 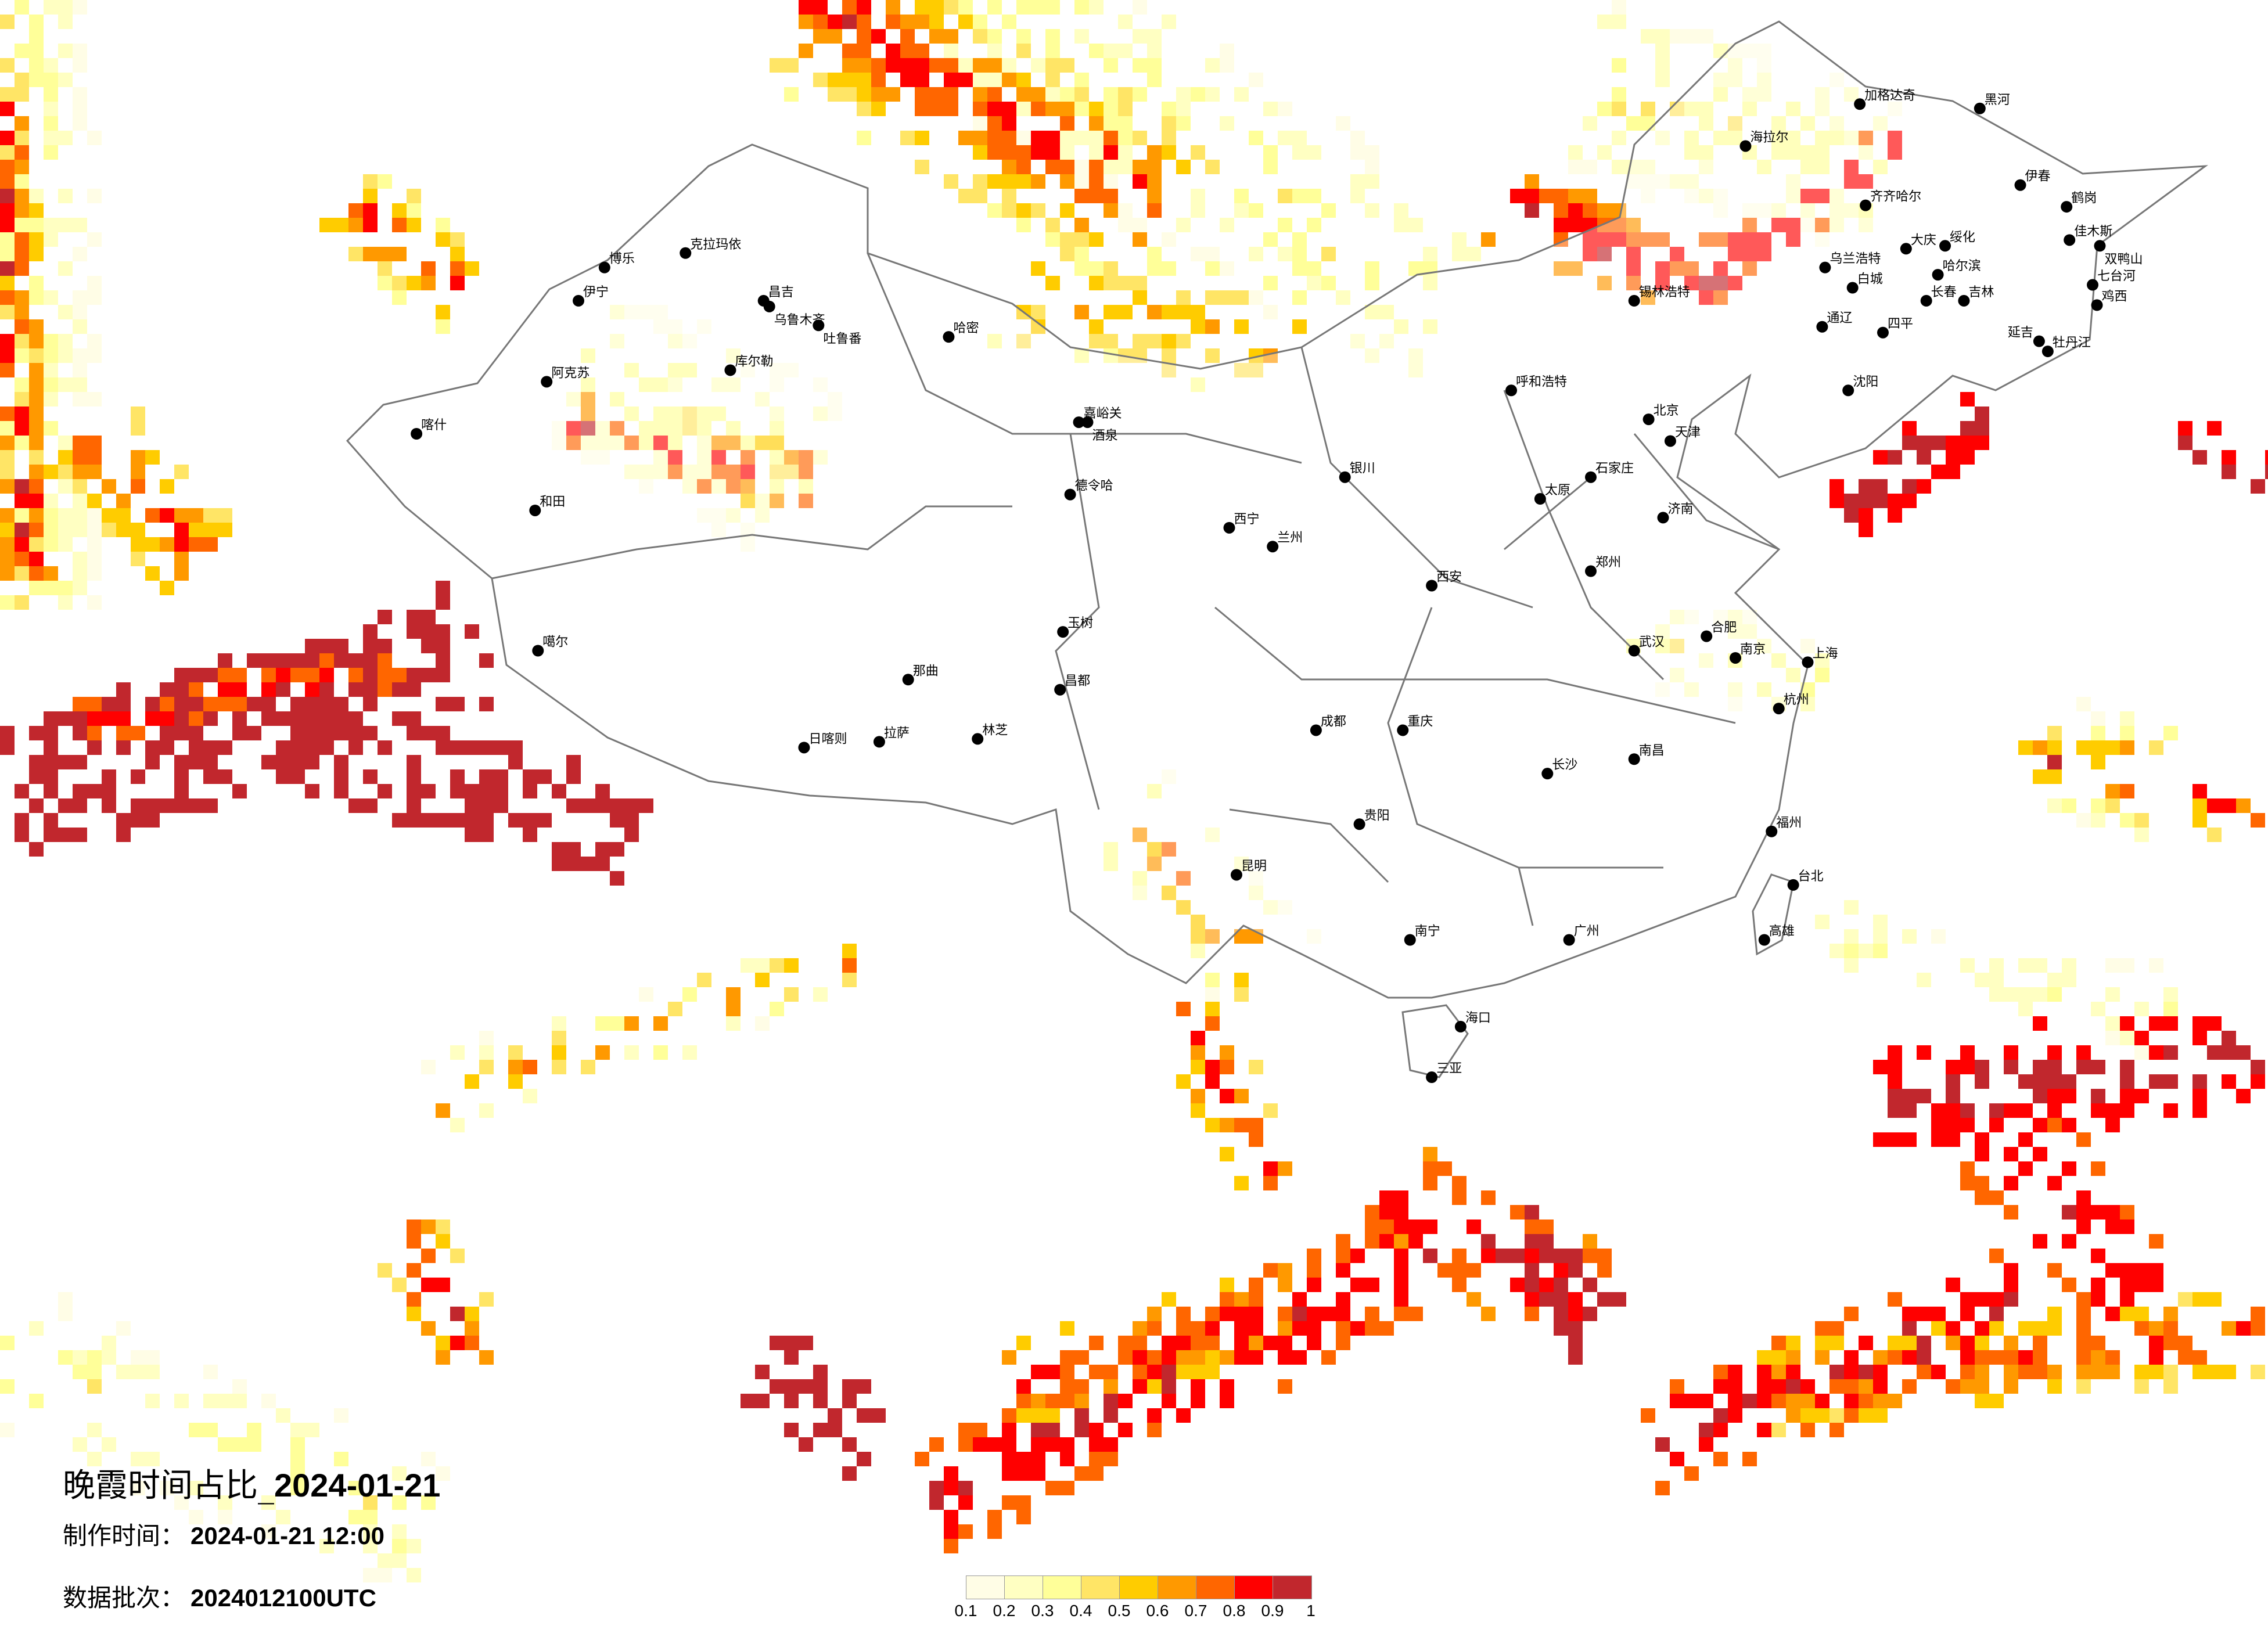 I want to click on city-label: 杭州, so click(x=1796, y=700).